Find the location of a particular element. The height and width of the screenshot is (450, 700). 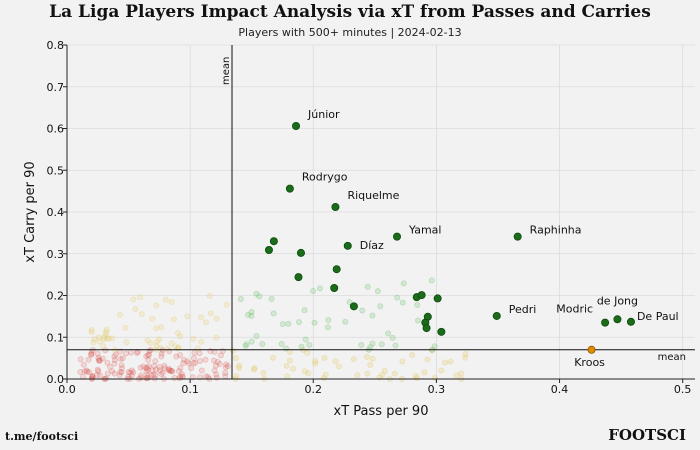

chart-subtitle: Players with 500+ minutes | 2024-02-13 is located at coordinates (350, 32).